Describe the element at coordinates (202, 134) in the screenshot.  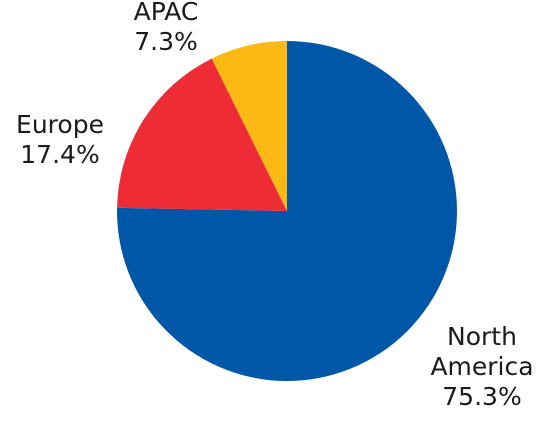
I see `pie-slice-europe` at that location.